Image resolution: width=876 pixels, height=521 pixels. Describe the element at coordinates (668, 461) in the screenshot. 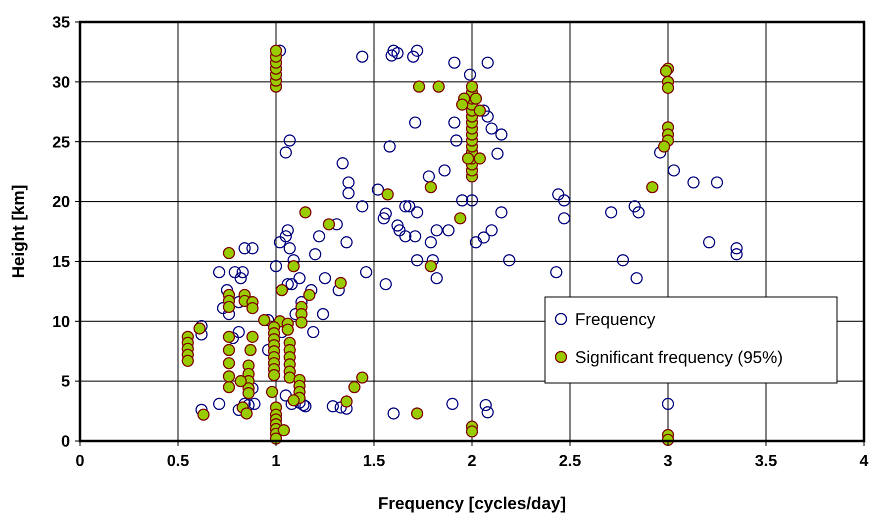

I see `x-tick-label: 3` at that location.